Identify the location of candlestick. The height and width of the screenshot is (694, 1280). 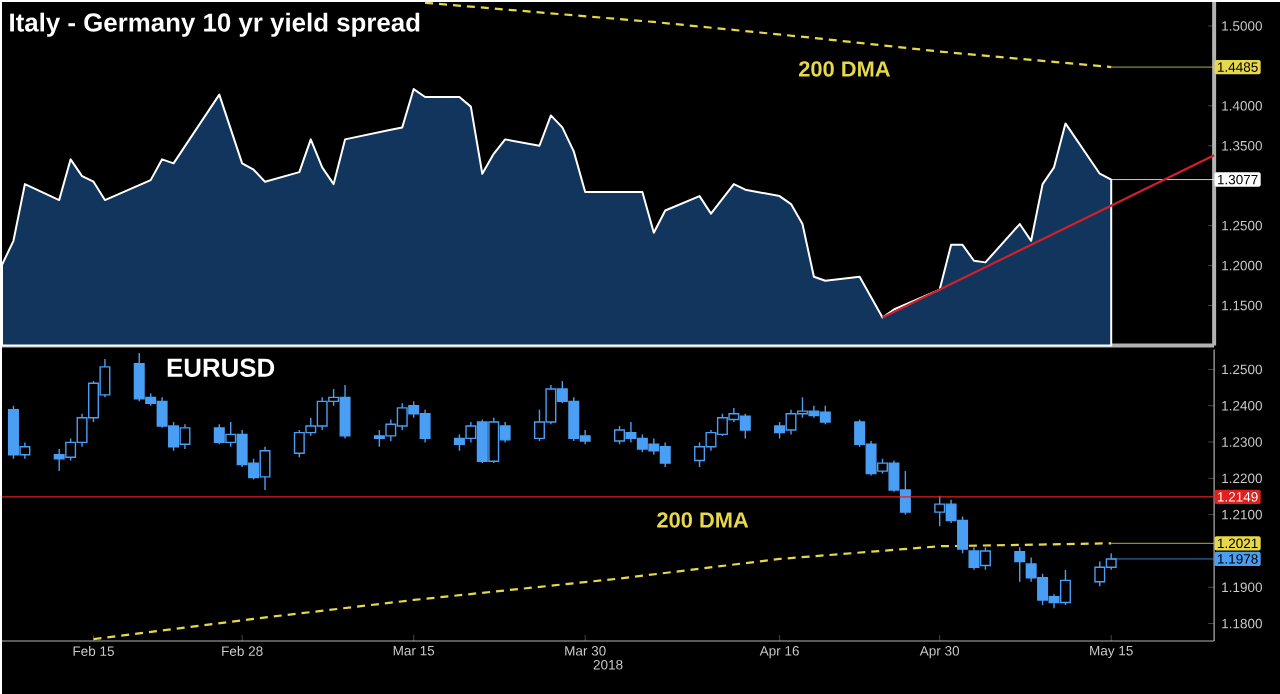
(1020, 564).